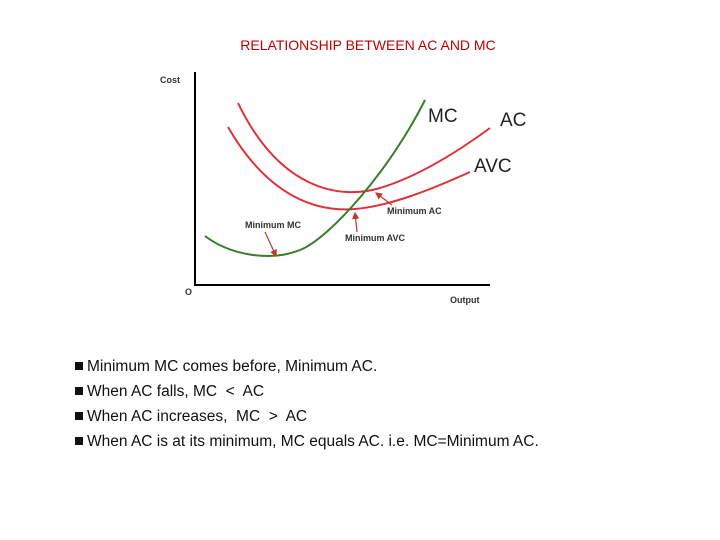  What do you see at coordinates (273, 225) in the screenshot?
I see `annotation: Minimum MC` at bounding box center [273, 225].